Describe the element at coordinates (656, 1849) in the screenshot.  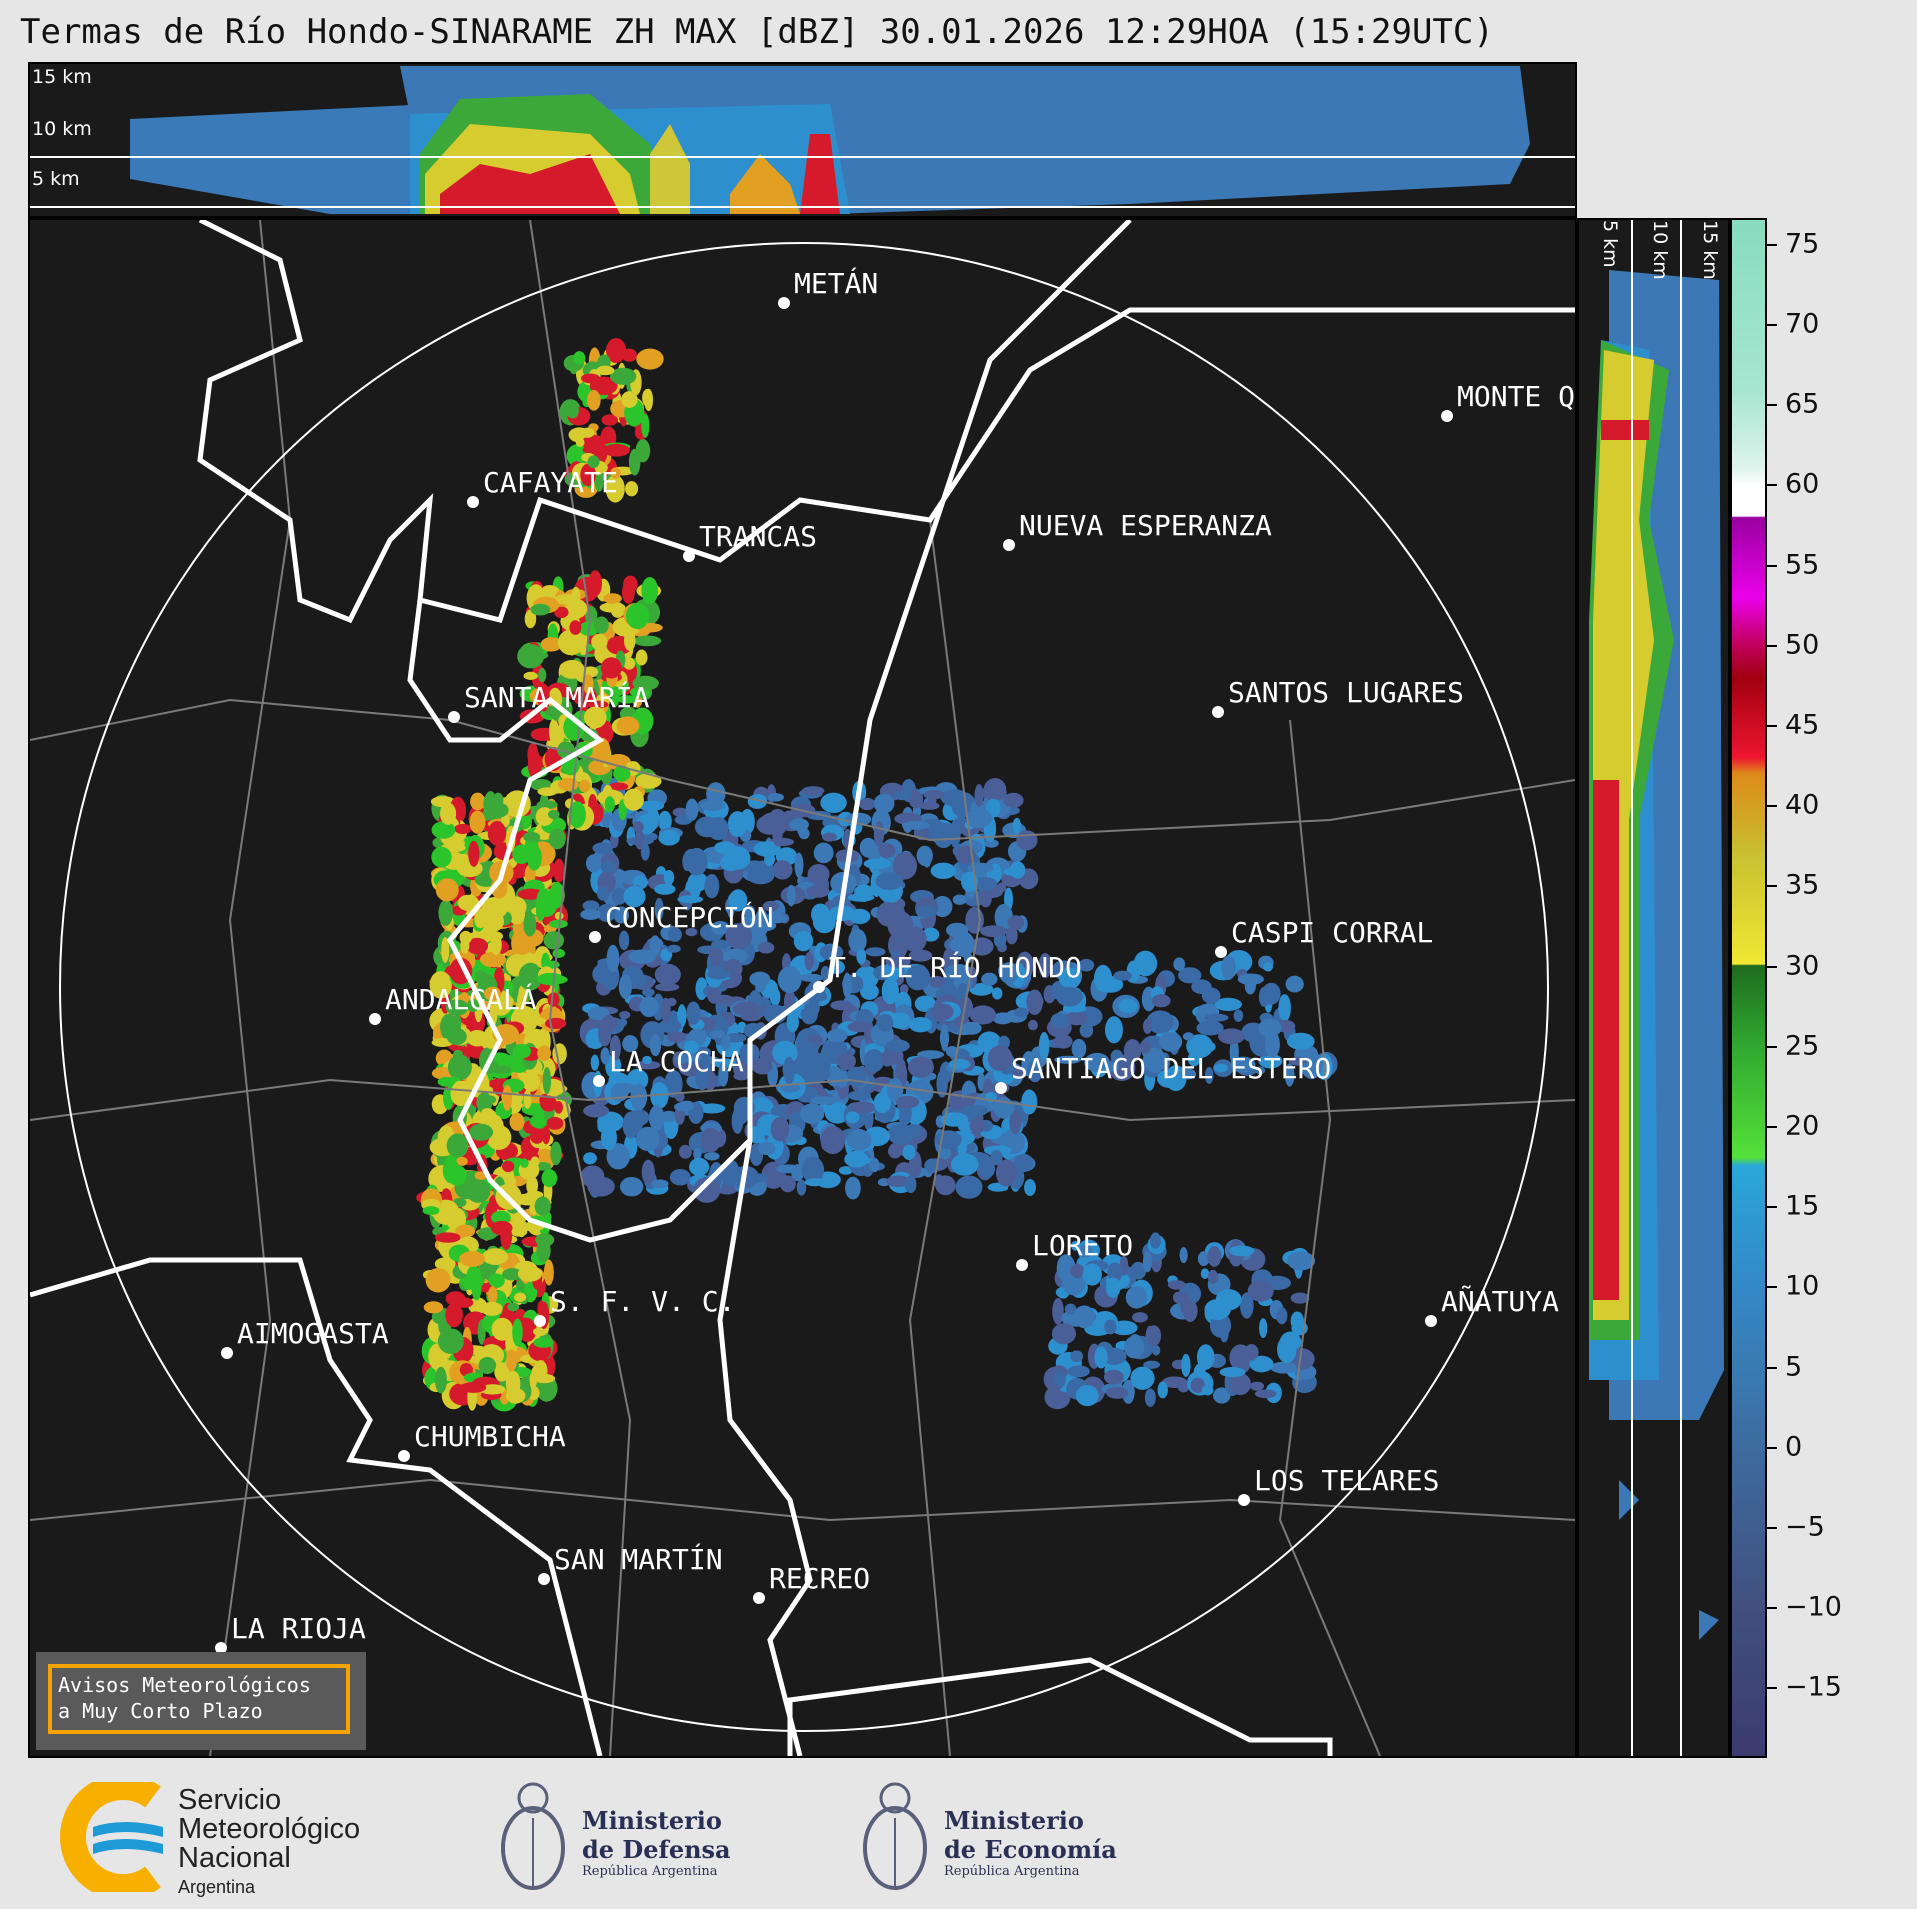
I see `defensa-line2: de Defensa` at that location.